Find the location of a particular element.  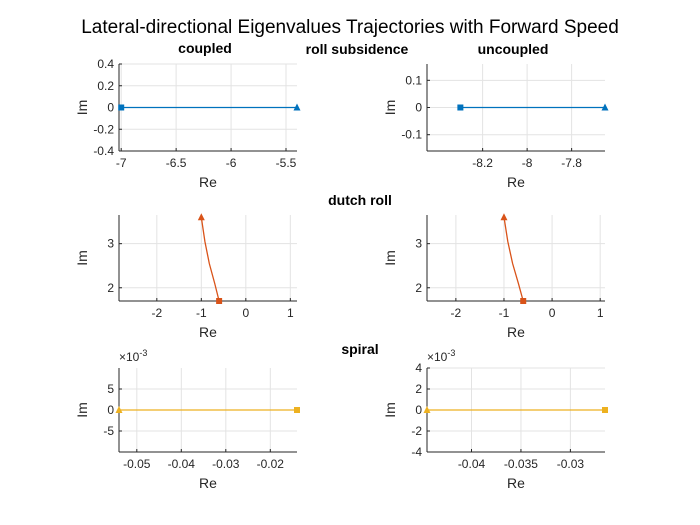

panel-dutch-roll-coupled: -2 -1 0 1 2 3 Re Im is located at coordinates (185, 276).